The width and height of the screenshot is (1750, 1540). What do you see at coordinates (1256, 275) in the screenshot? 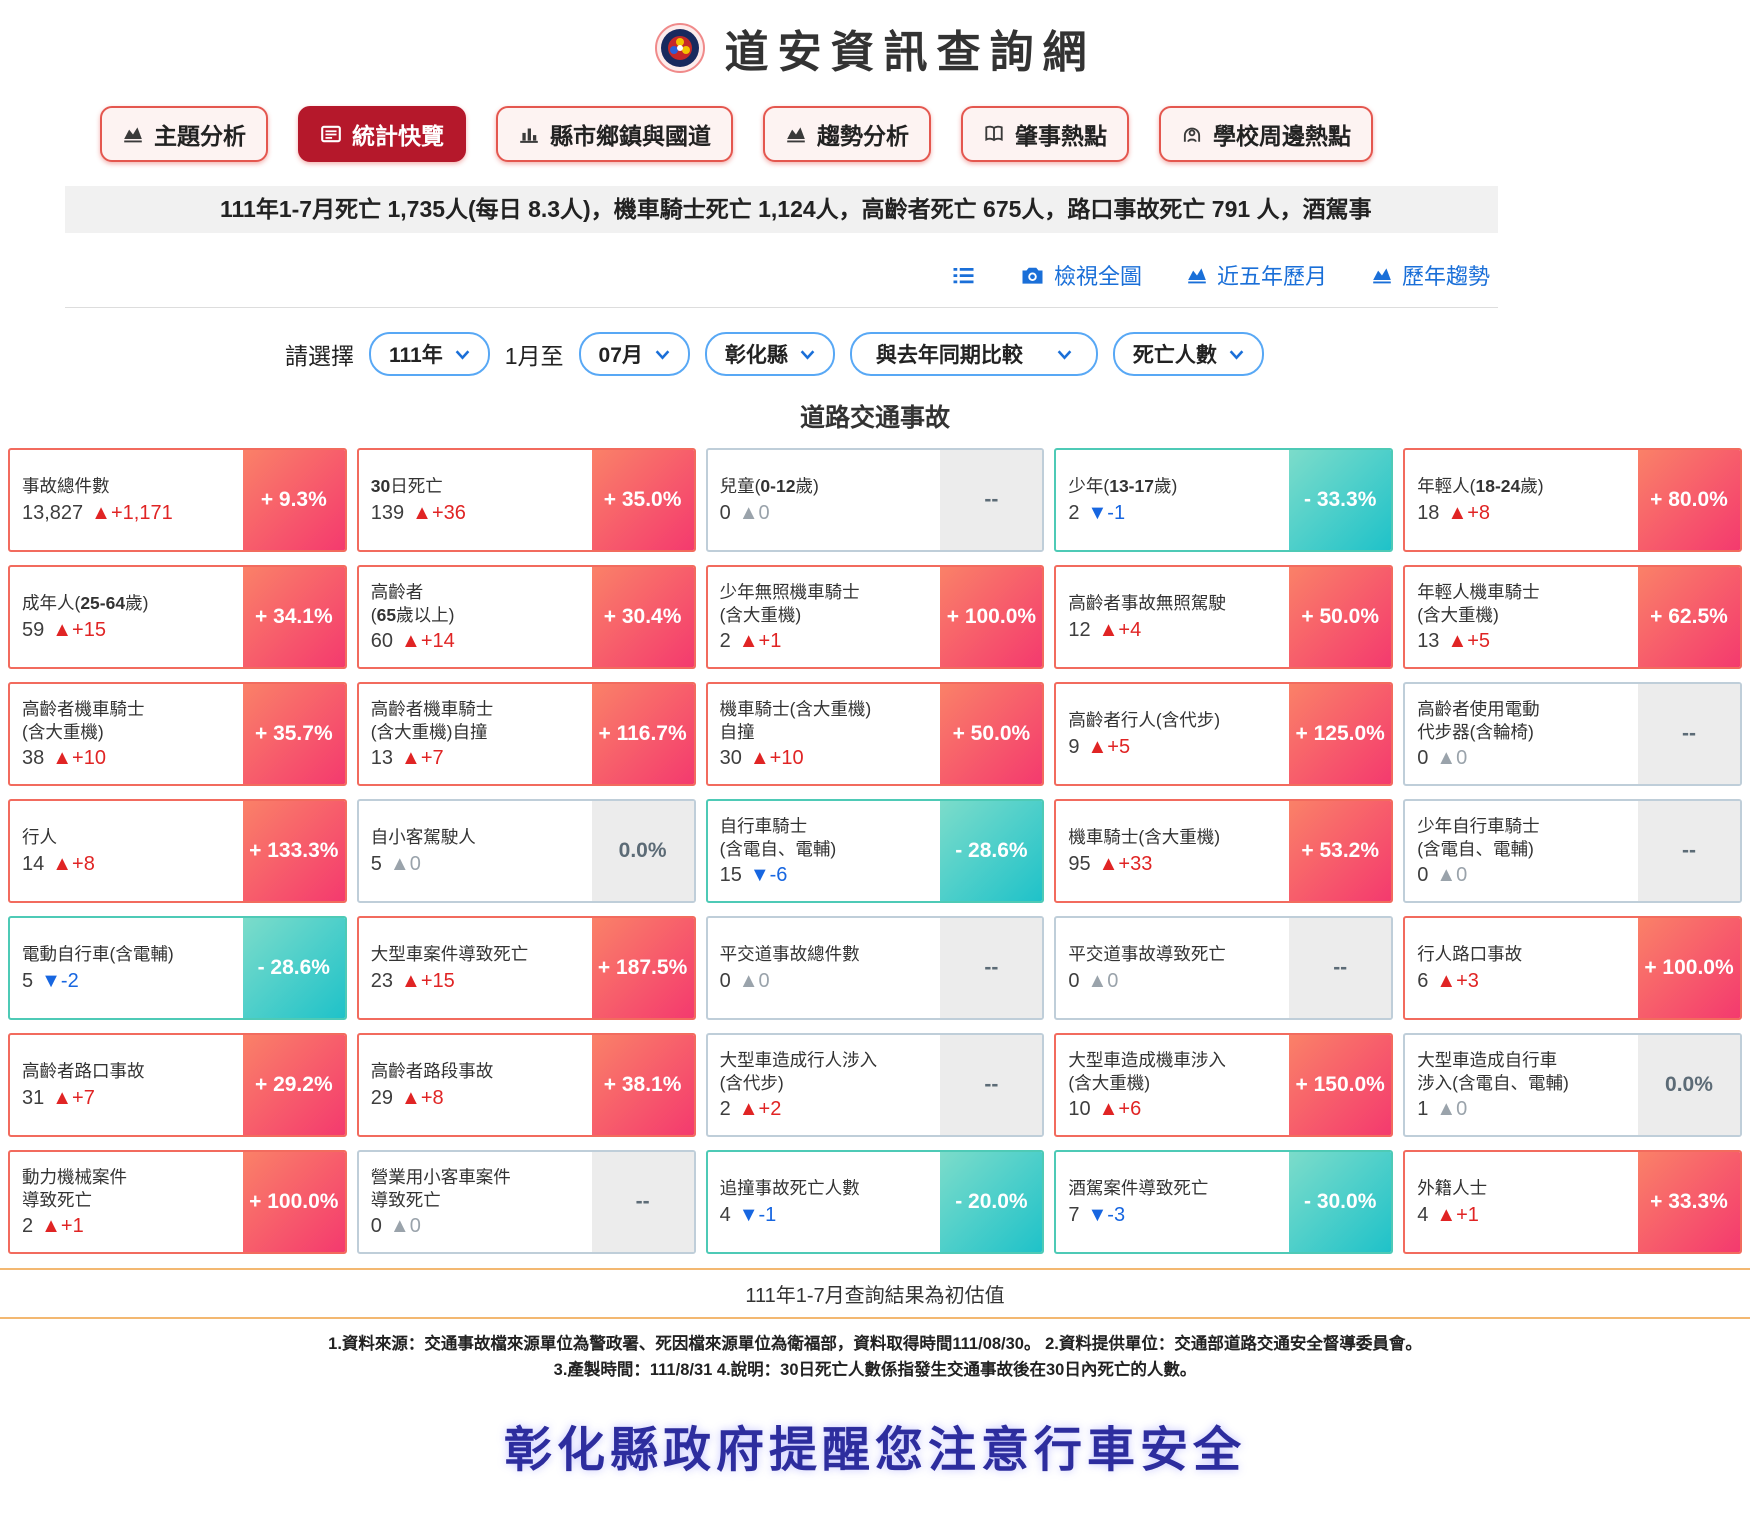
I see `five-year-button: 近五年歷月` at bounding box center [1256, 275].